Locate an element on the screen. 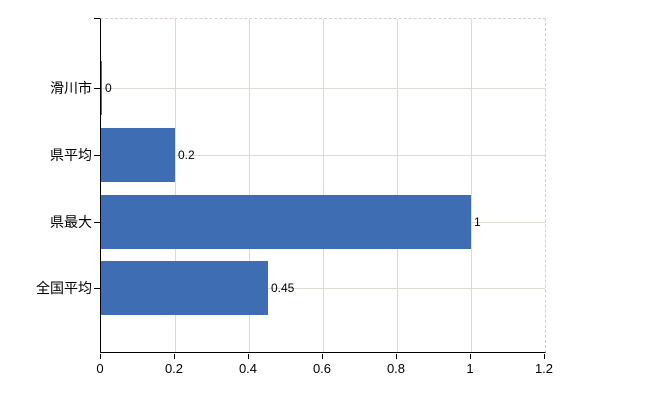 The height and width of the screenshot is (400, 650). category-label: 滑川市 is located at coordinates (71, 88).